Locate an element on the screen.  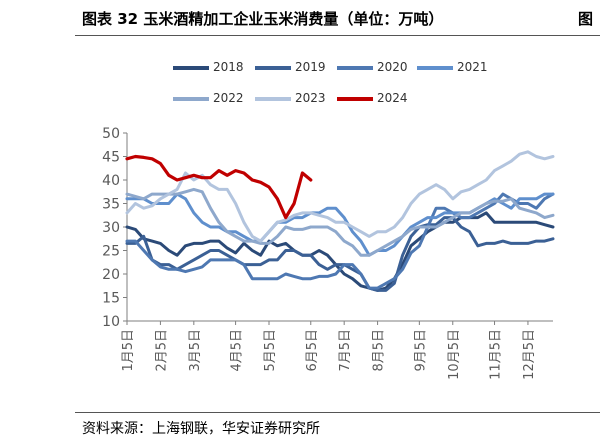
y-tick-label: 15 is located at coordinates (111, 299).